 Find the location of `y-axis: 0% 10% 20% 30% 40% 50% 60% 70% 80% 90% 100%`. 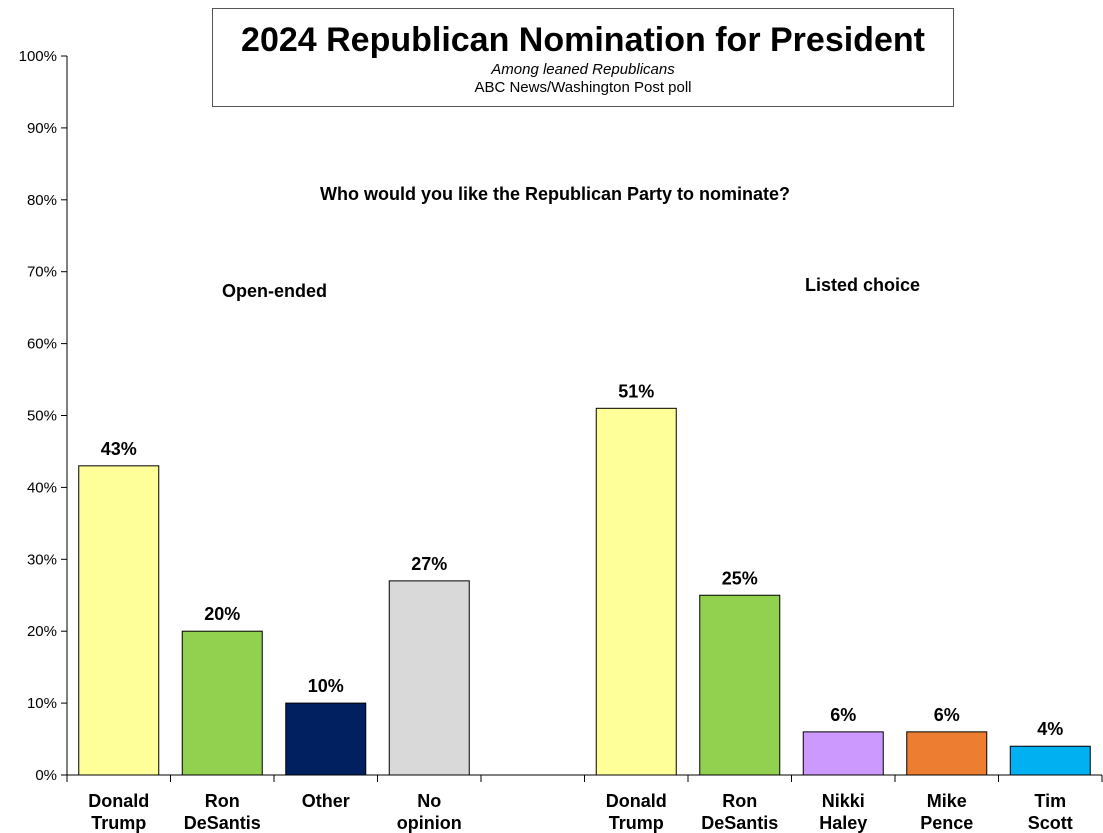

y-axis: 0% 10% 20% 30% 40% 50% 60% 70% 80% 90% 100% is located at coordinates (43, 416).